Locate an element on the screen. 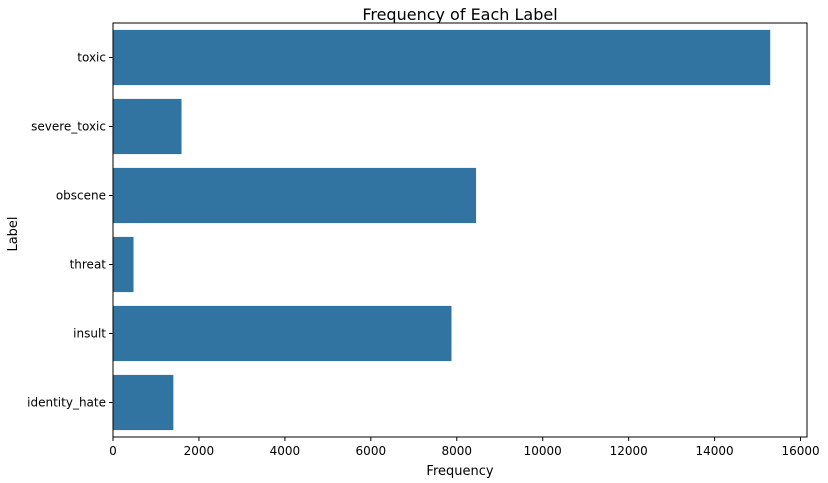 This screenshot has height=483, width=828. x-tick-label: 2000 is located at coordinates (199, 451).